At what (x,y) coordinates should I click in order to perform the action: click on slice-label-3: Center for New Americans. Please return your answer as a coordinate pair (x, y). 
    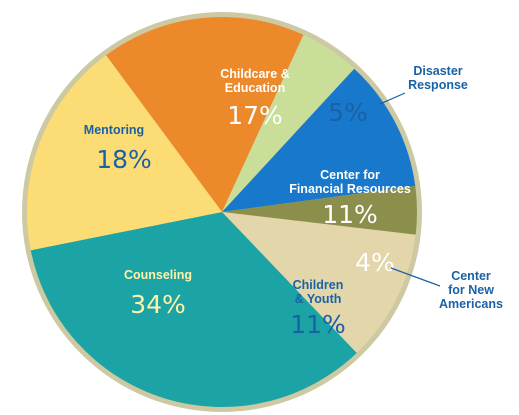
    Looking at the image, I should click on (471, 290).